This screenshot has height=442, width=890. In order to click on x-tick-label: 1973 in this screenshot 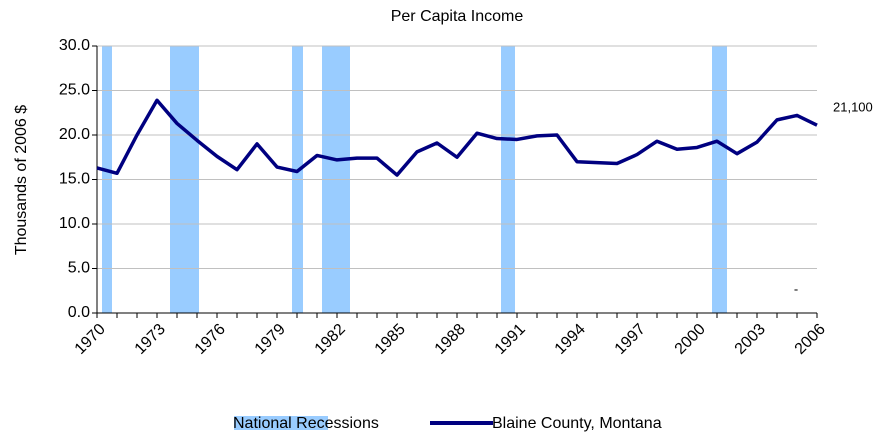, I will do `click(150, 339)`.